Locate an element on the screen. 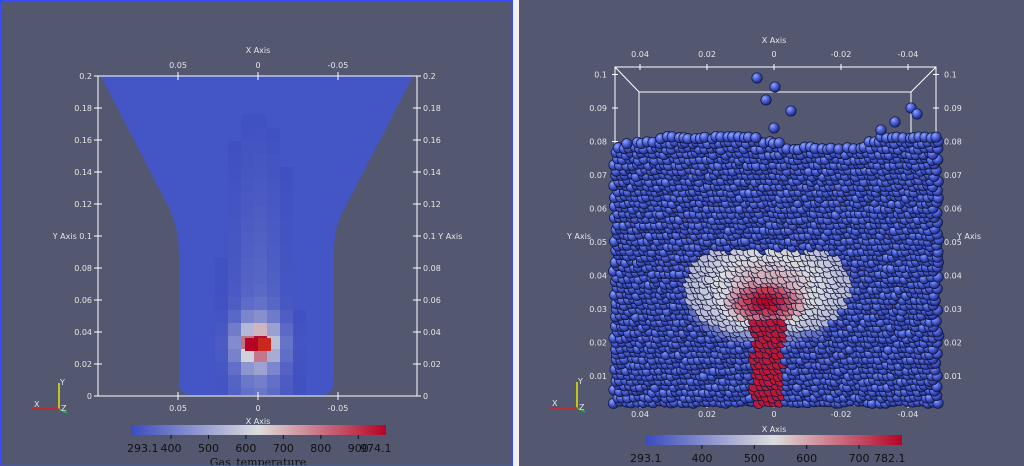 Image resolution: width=1024 pixels, height=466 pixels. right-ytick-left: 0.07 is located at coordinates (598, 175).